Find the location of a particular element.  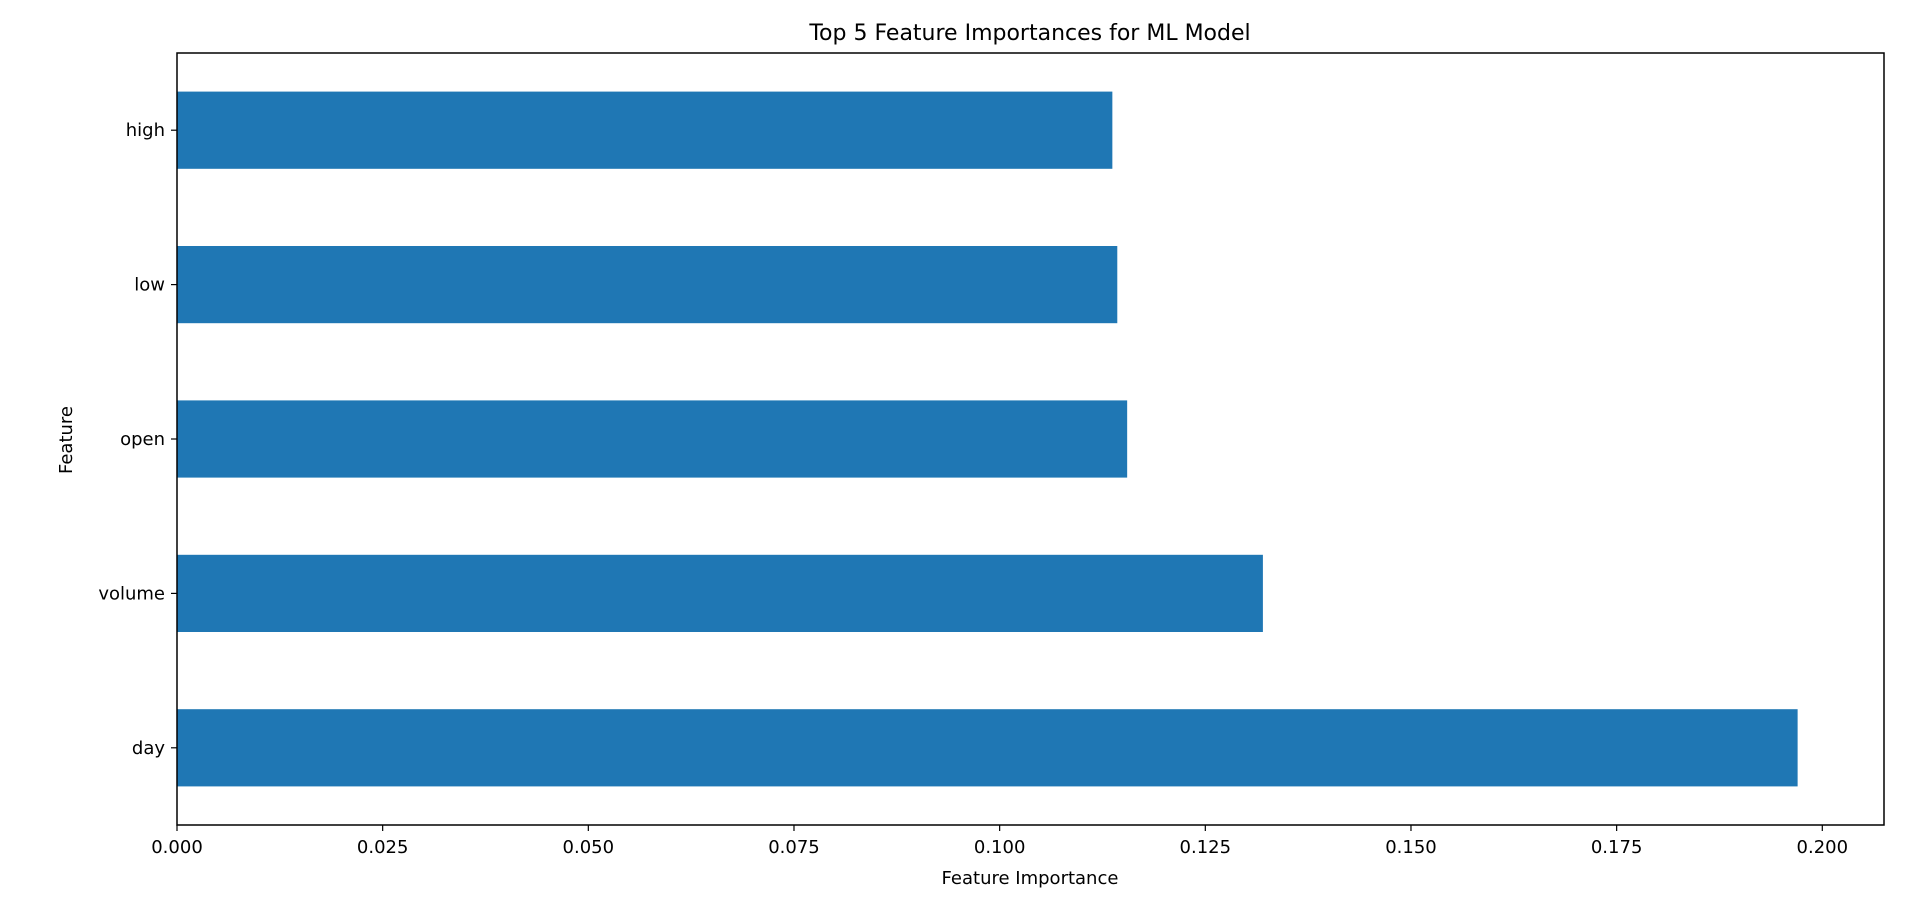

x-tick-label: 0.050 is located at coordinates (589, 847).